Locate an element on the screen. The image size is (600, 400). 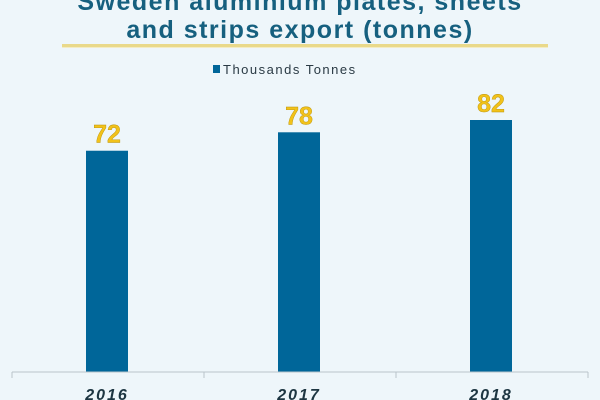
chart-title-line-2: and strips export (tonnes) is located at coordinates (300, 30).